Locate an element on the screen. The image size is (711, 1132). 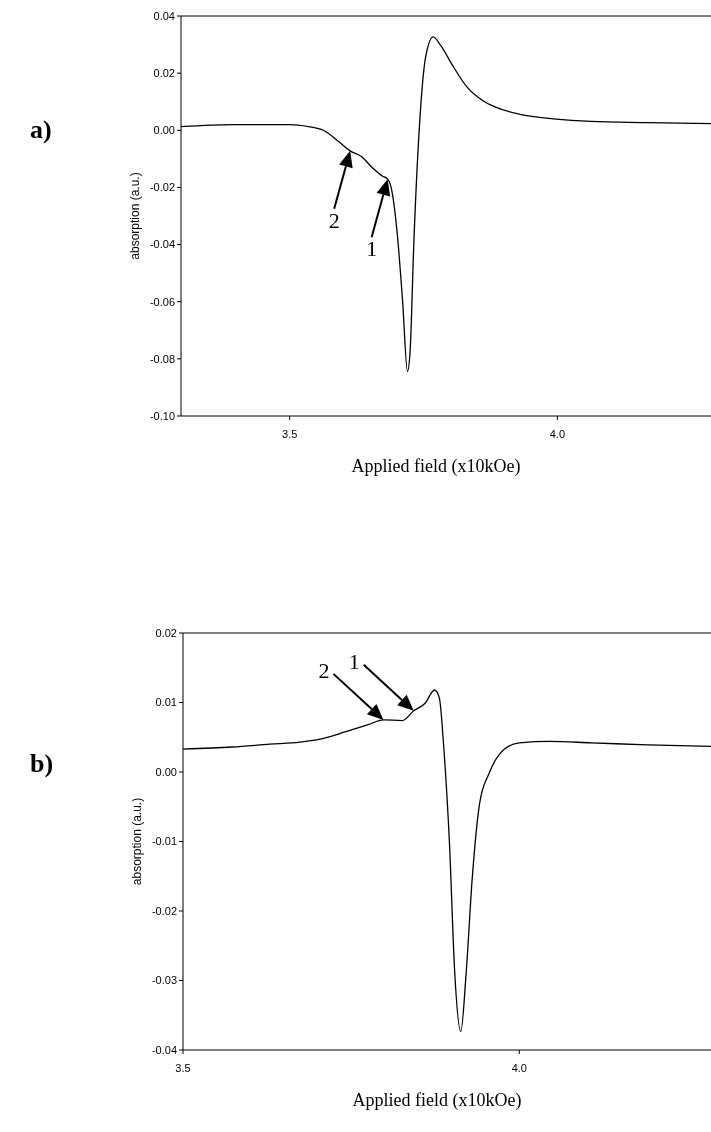
y-tick-label: -0.01 is located at coordinates (164, 841).